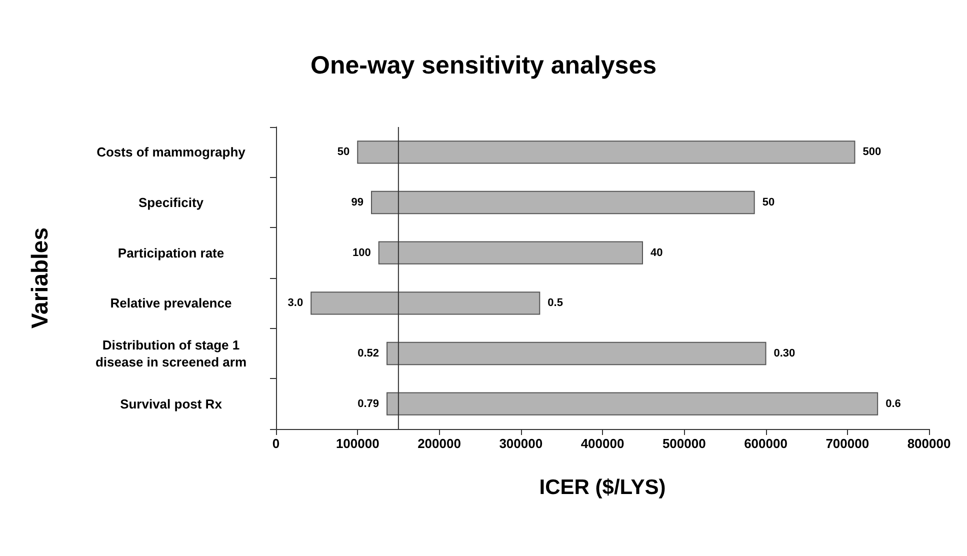 The width and height of the screenshot is (967, 556). What do you see at coordinates (171, 252) in the screenshot?
I see `y-tick-label: Participation rate` at bounding box center [171, 252].